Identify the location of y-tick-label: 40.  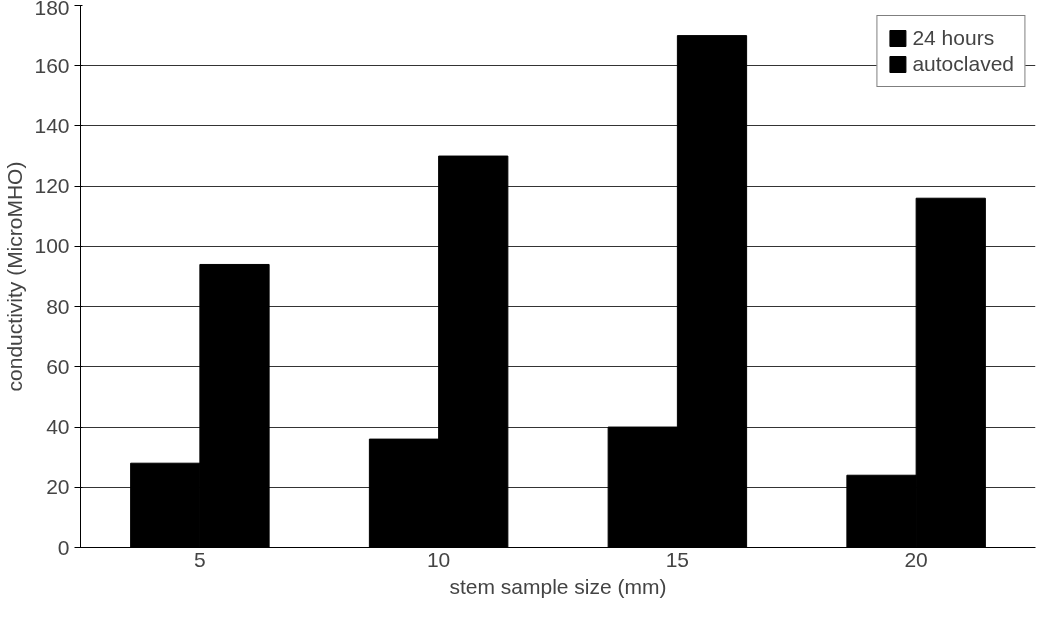
(58, 427).